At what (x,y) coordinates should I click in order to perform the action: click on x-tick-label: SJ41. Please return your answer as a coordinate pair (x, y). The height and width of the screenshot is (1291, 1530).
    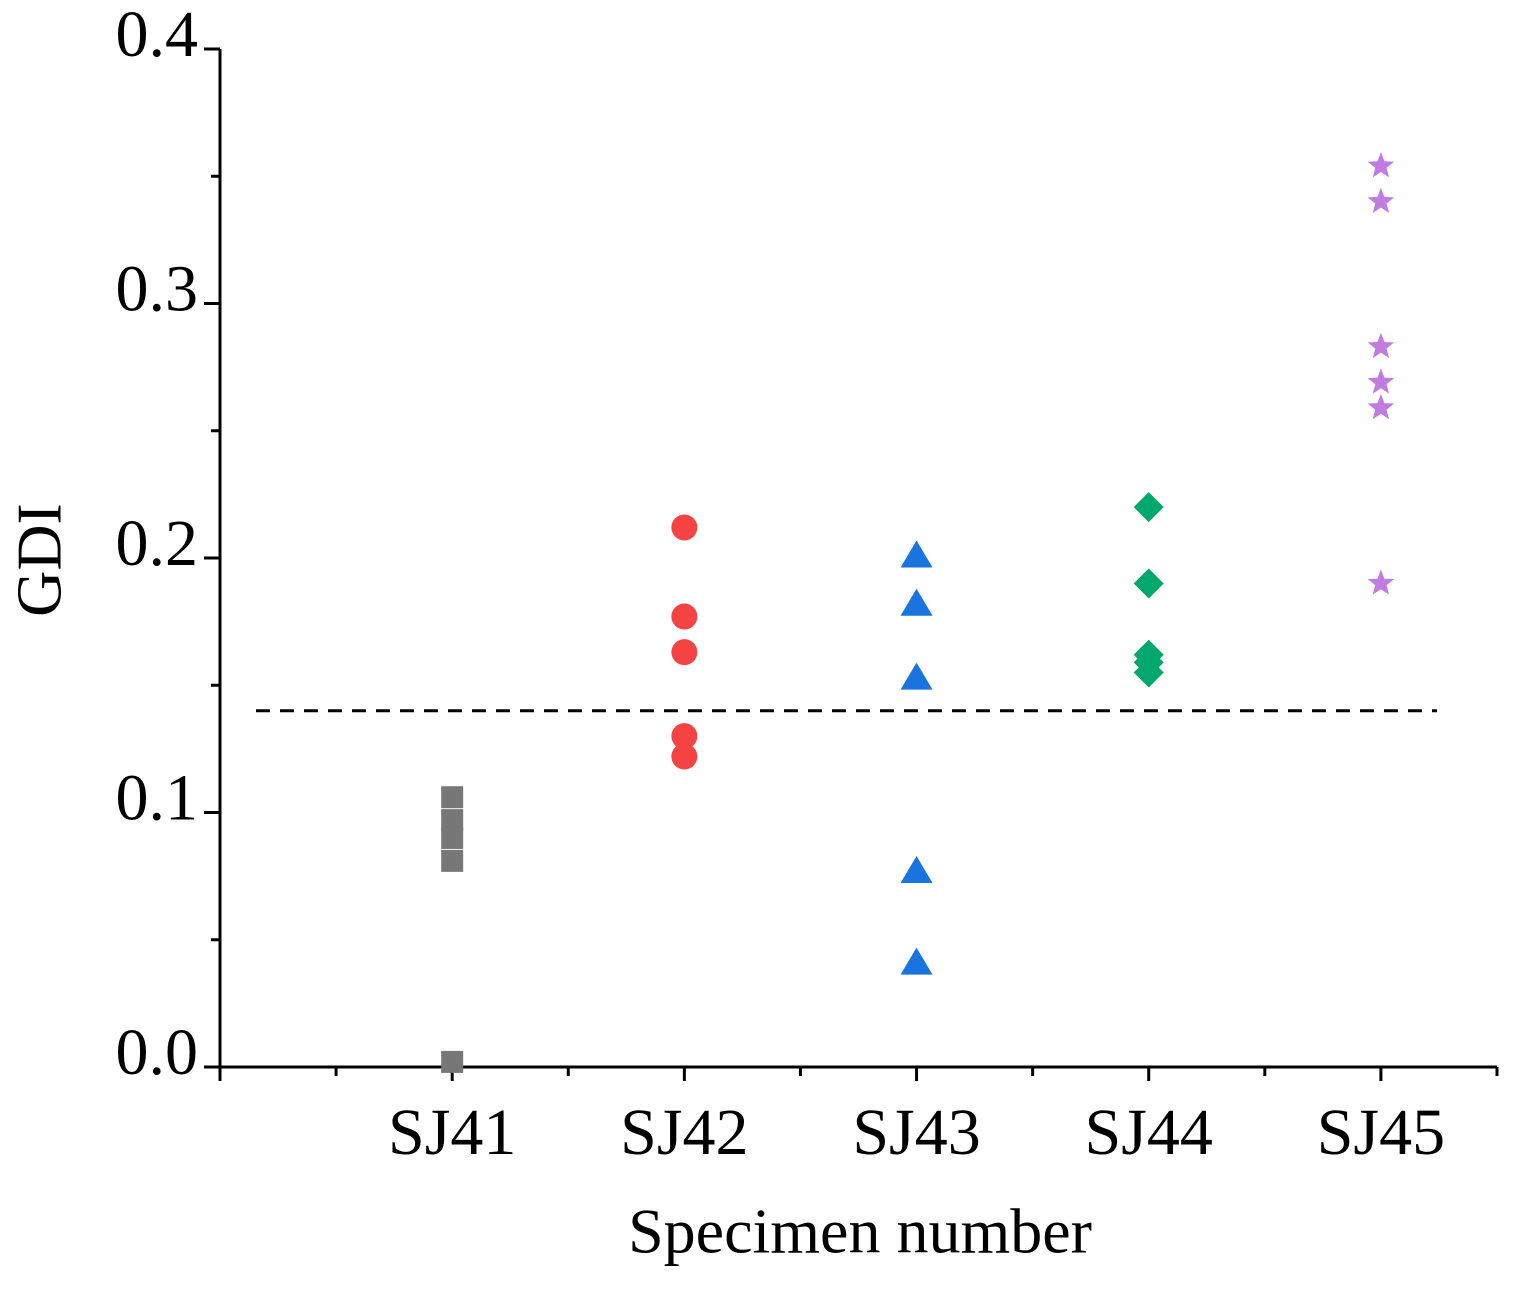
    Looking at the image, I should click on (452, 1132).